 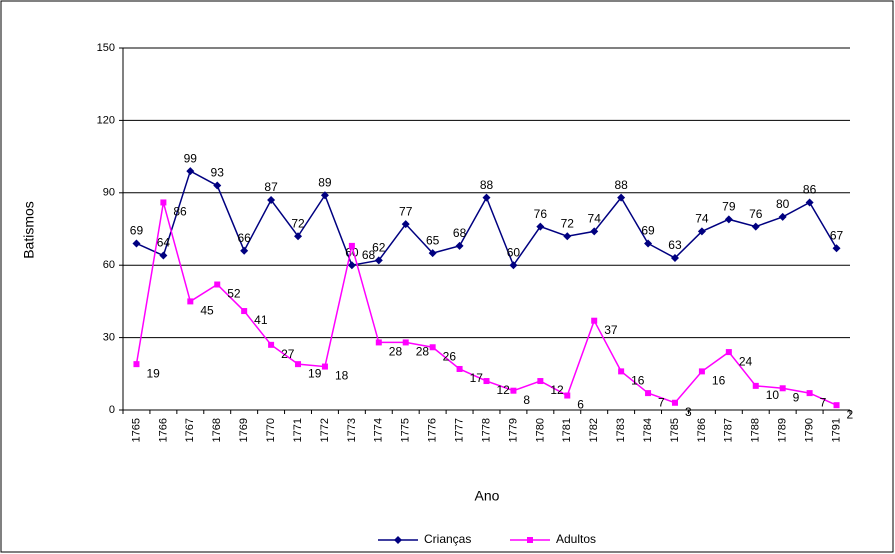 I want to click on x-tick-label: 1769, so click(x=244, y=430).